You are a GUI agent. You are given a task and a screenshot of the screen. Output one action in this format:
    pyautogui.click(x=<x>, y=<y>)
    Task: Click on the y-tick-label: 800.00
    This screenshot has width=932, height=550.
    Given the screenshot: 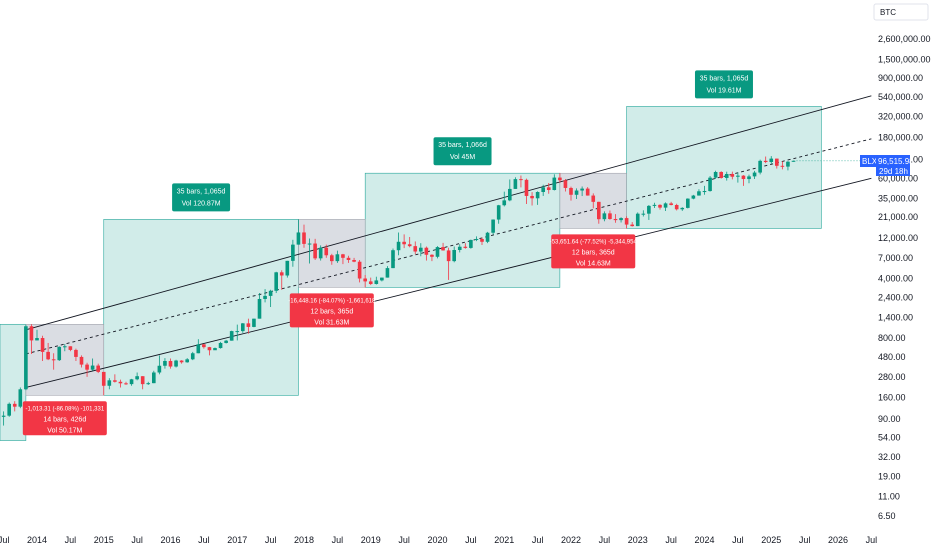 What is the action you would take?
    pyautogui.click(x=892, y=338)
    